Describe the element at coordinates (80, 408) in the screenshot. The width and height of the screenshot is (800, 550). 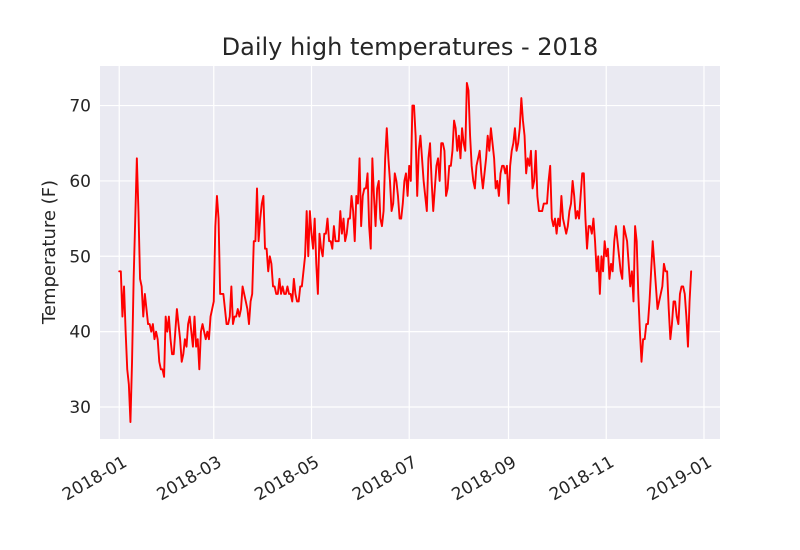
I see `y-tick-label: 30` at that location.